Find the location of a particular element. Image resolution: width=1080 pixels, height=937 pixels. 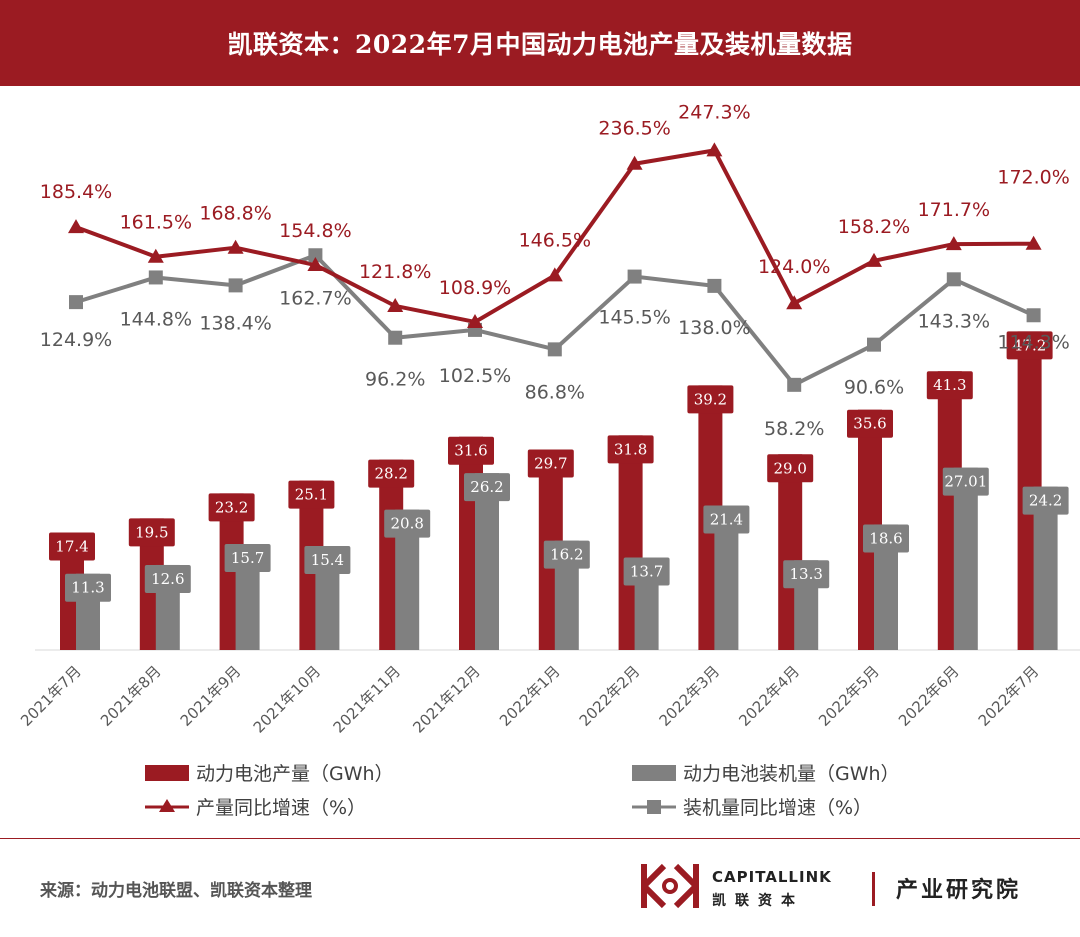

installation-bar-label: 13.7 is located at coordinates (646, 572).